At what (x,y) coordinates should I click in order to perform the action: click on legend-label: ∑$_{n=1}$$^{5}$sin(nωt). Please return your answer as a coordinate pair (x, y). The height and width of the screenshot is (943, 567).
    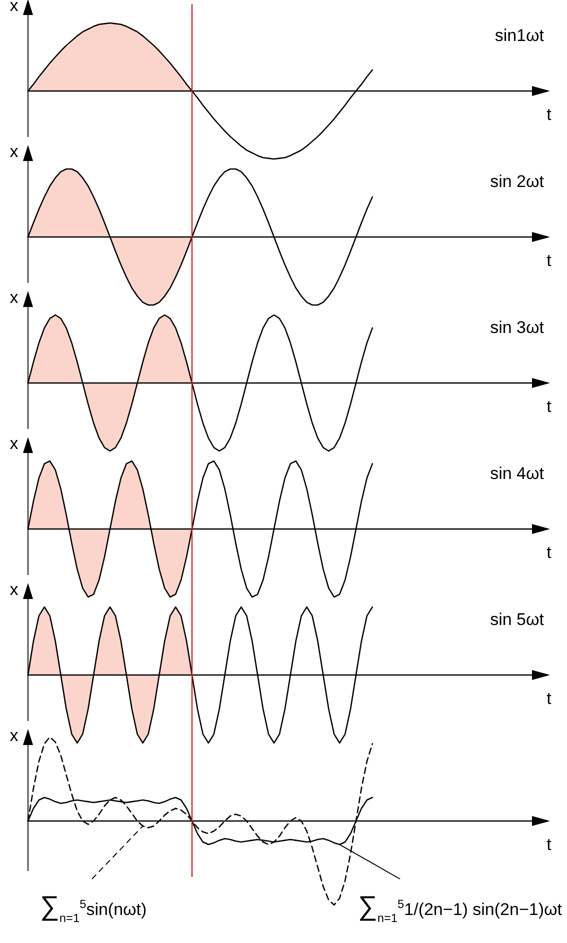
    Looking at the image, I should click on (93, 907).